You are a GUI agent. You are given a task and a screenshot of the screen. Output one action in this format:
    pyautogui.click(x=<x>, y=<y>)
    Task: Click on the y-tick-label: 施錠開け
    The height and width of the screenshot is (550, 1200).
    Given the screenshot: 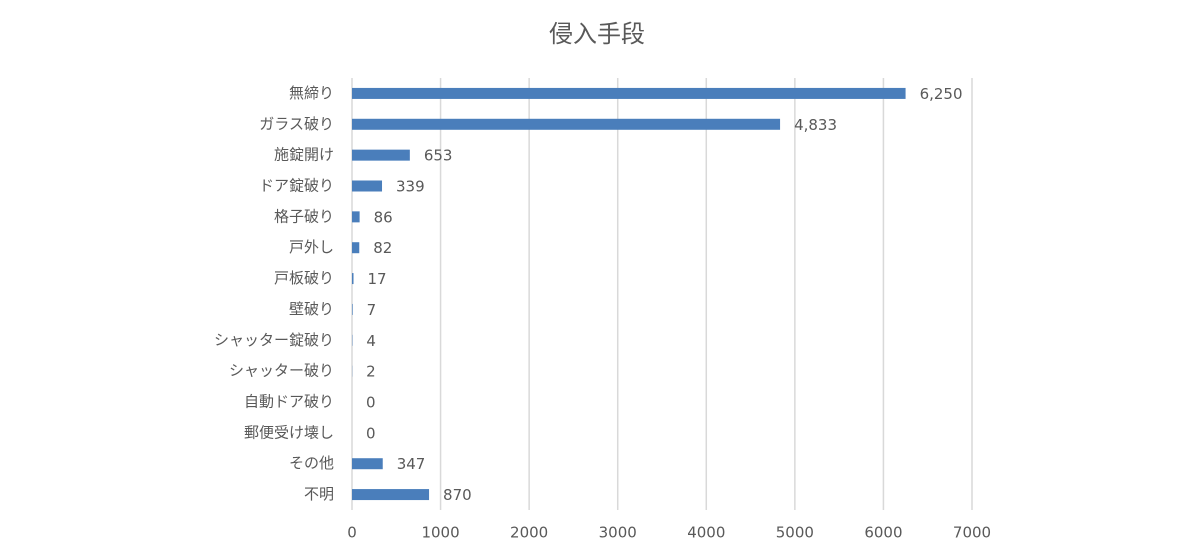 What is the action you would take?
    pyautogui.click(x=304, y=155)
    